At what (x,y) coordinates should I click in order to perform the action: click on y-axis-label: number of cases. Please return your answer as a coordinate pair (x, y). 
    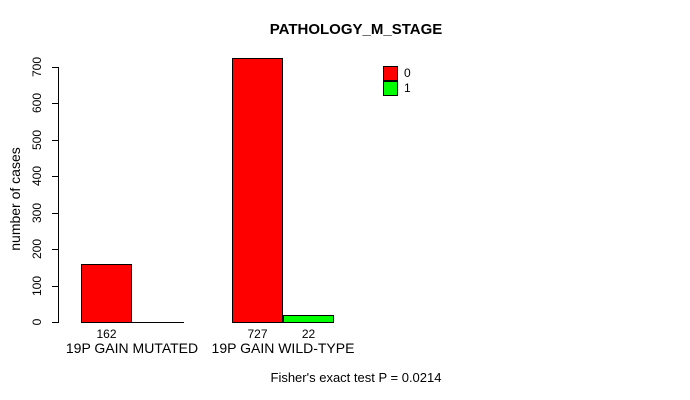
    Looking at the image, I should click on (15, 199).